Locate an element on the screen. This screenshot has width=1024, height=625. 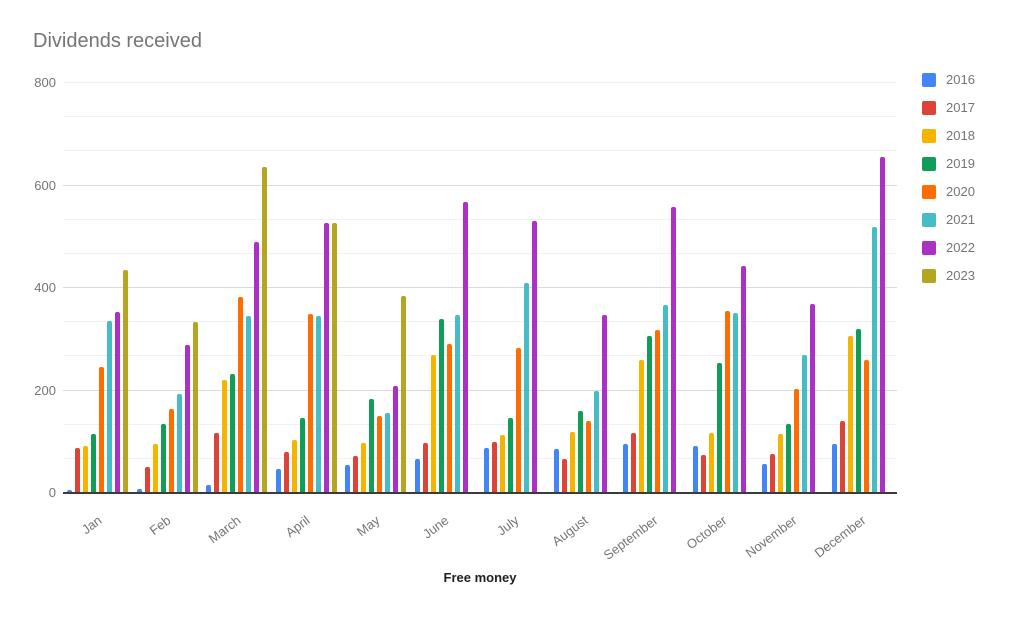
legend-item-2019: 2019 is located at coordinates (948, 163).